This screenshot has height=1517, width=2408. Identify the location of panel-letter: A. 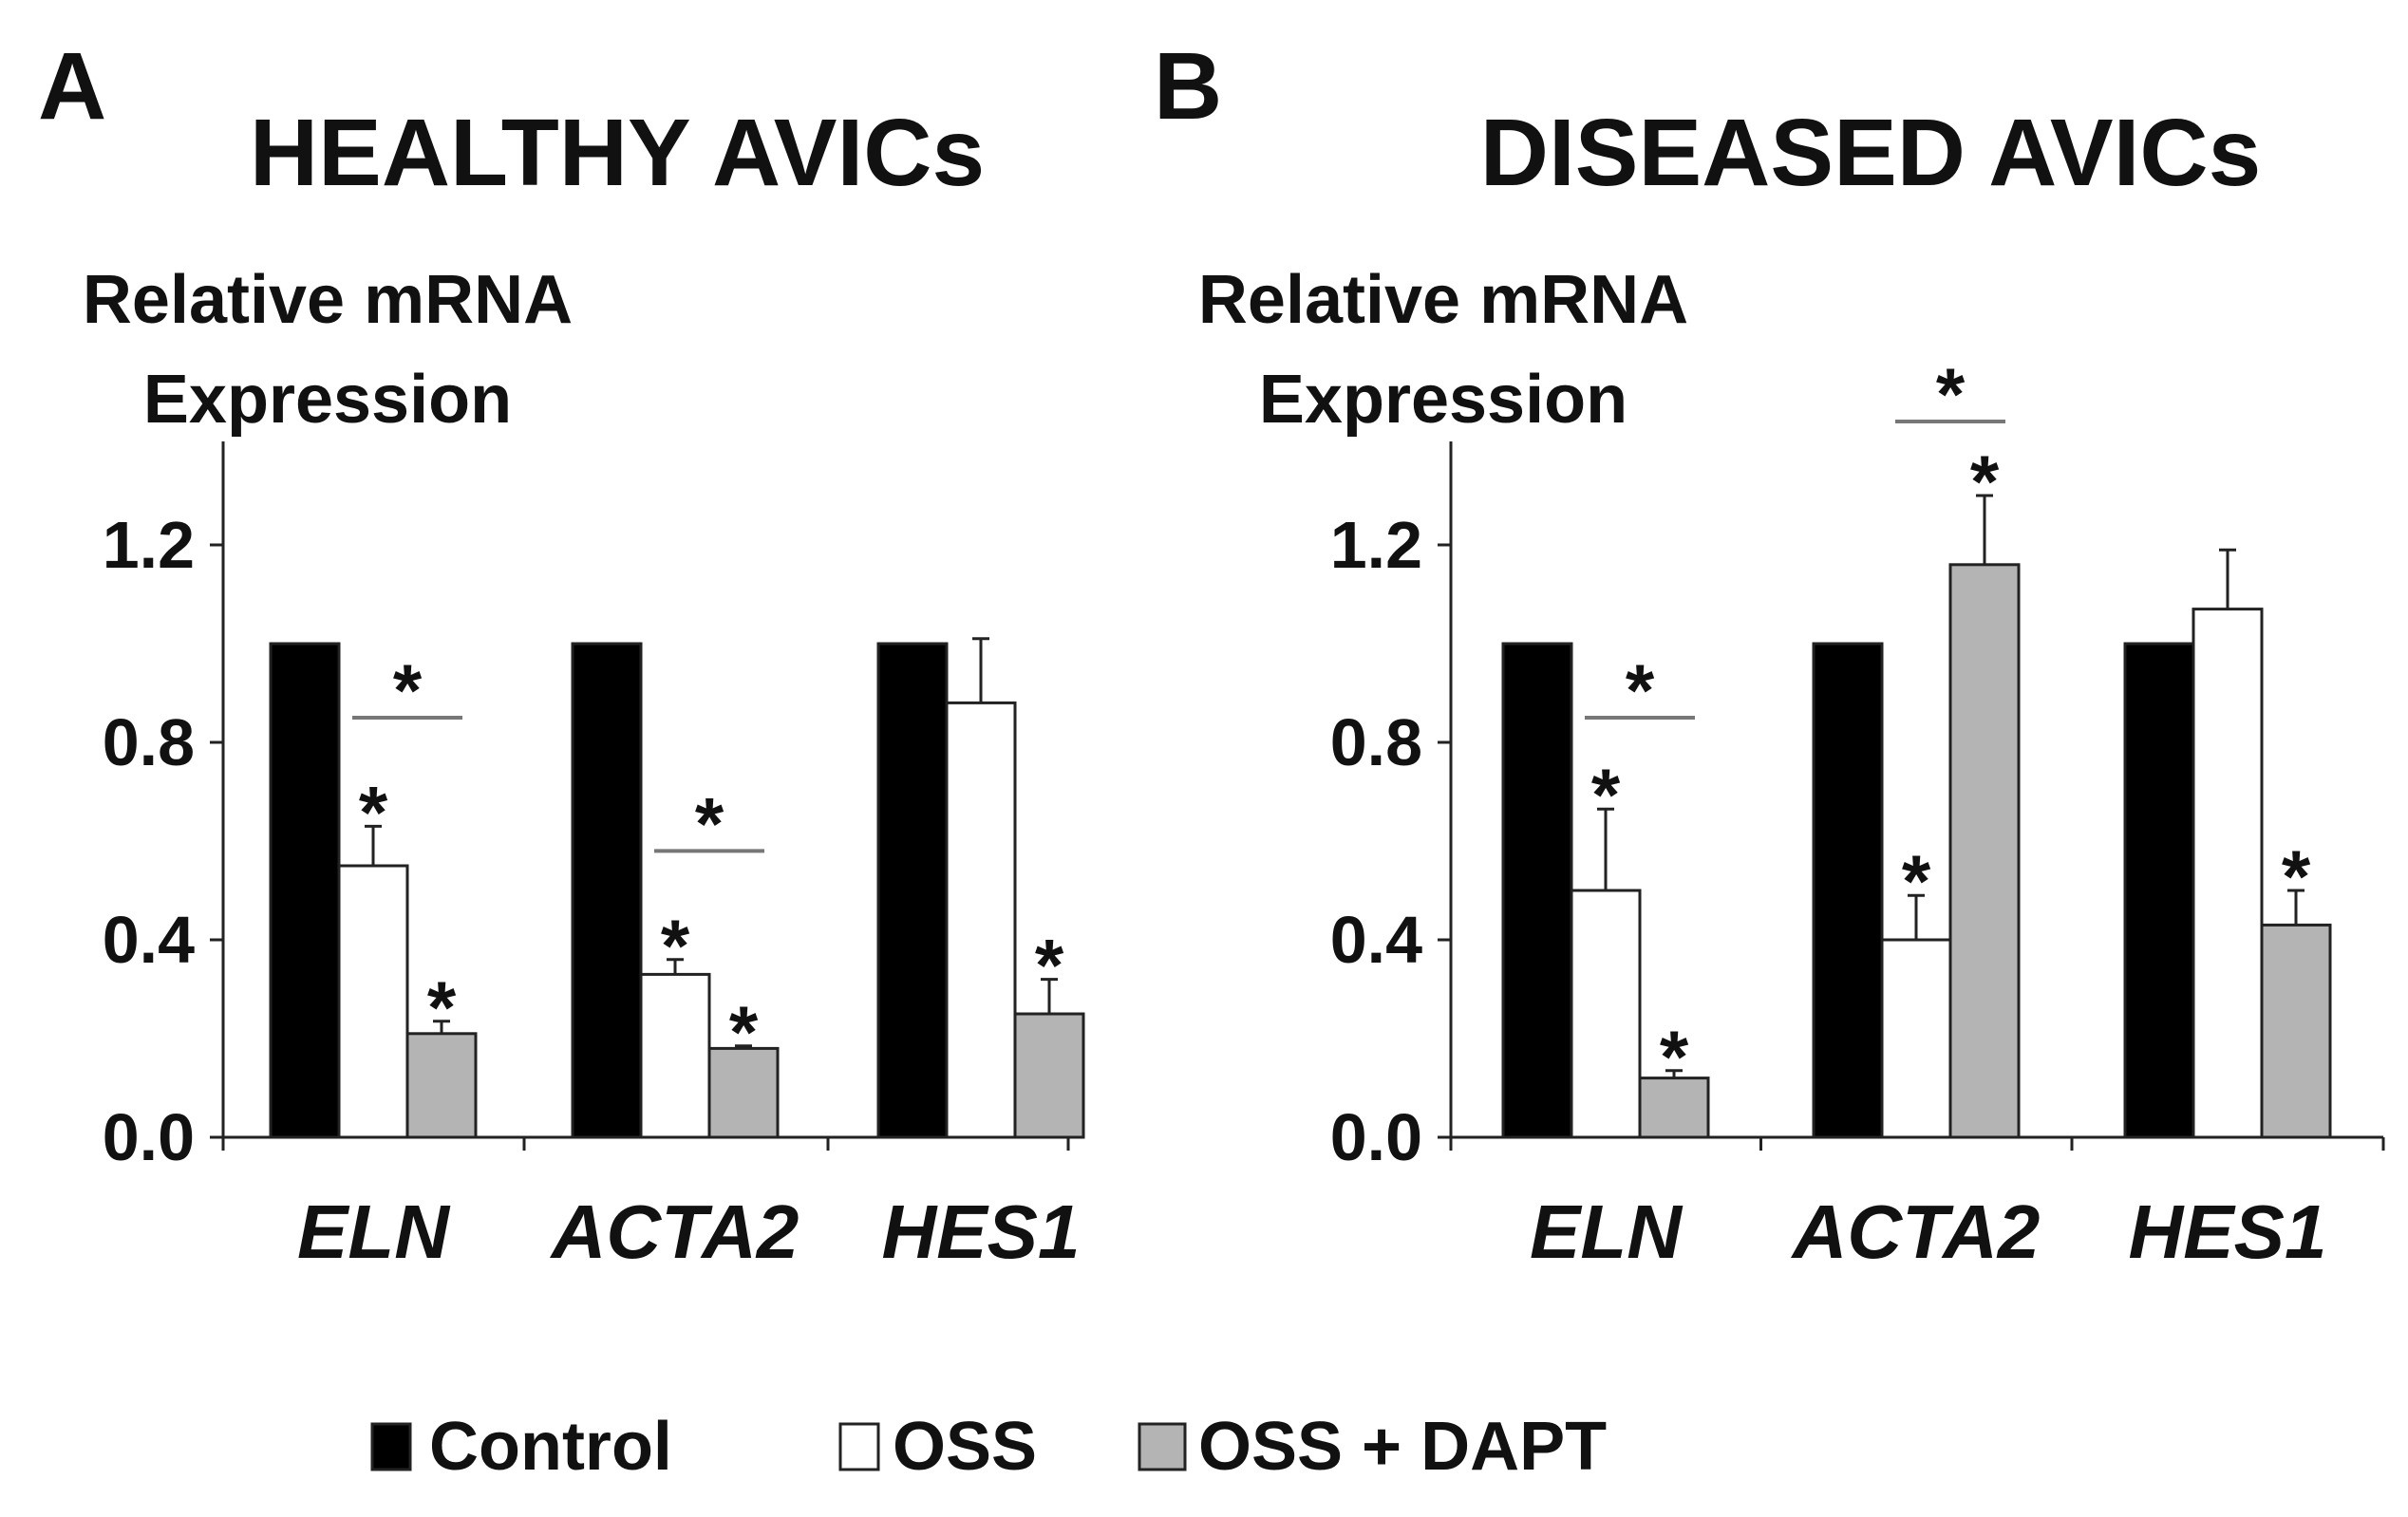
(72, 87).